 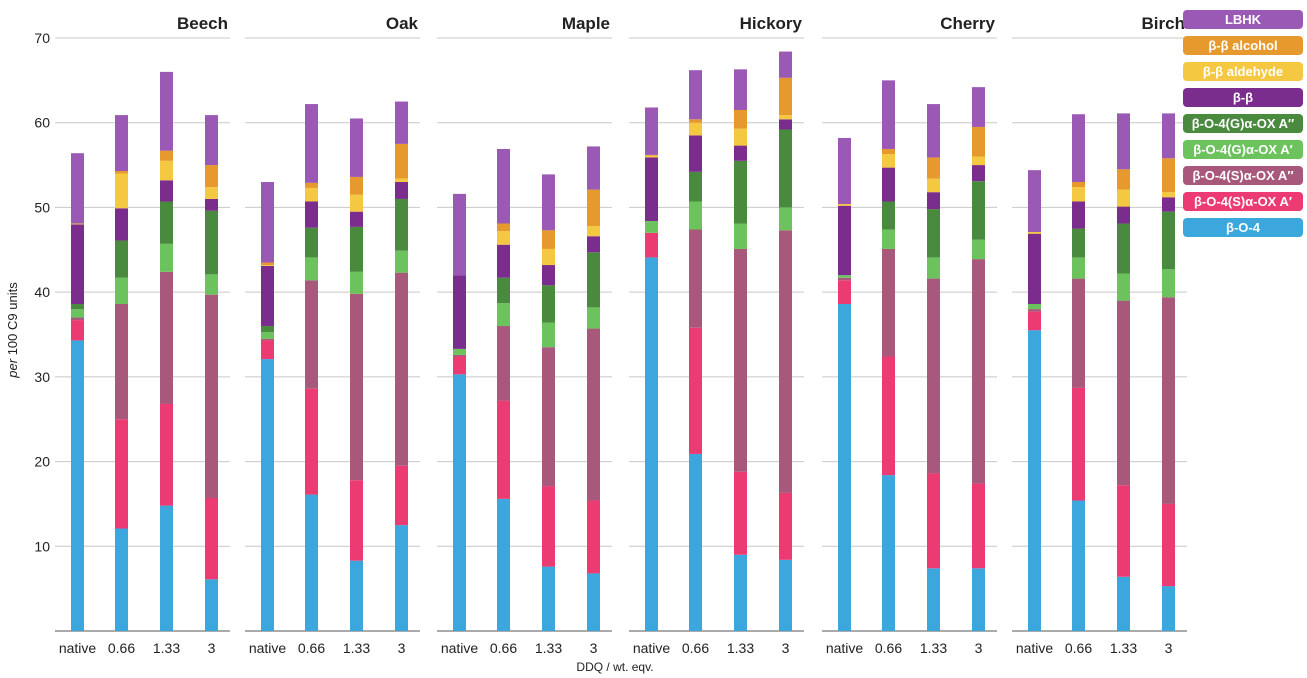 I want to click on y-tick-label: 60, so click(x=42, y=123).